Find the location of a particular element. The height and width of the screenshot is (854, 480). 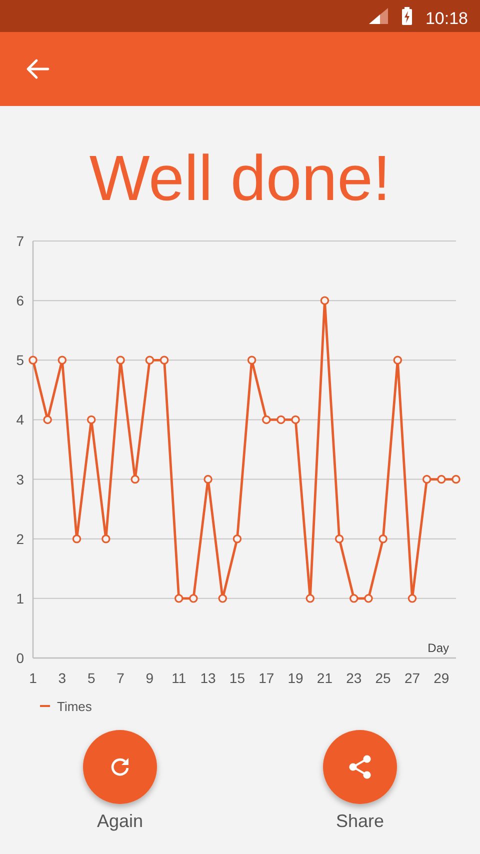

legend-label: Times is located at coordinates (74, 706).